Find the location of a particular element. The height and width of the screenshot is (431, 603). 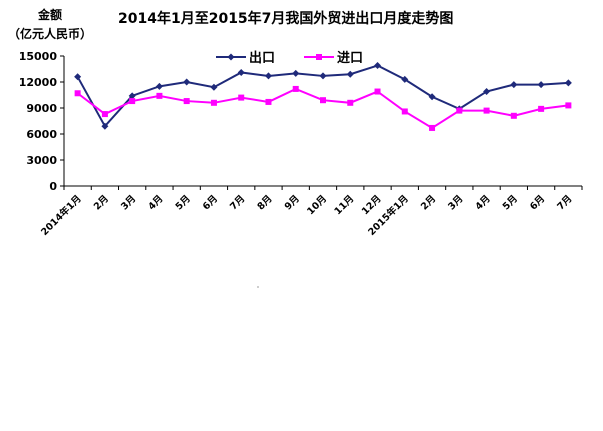

y-ticks: 0 3000 6000 9000 12000 15000 is located at coordinates (41, 121).